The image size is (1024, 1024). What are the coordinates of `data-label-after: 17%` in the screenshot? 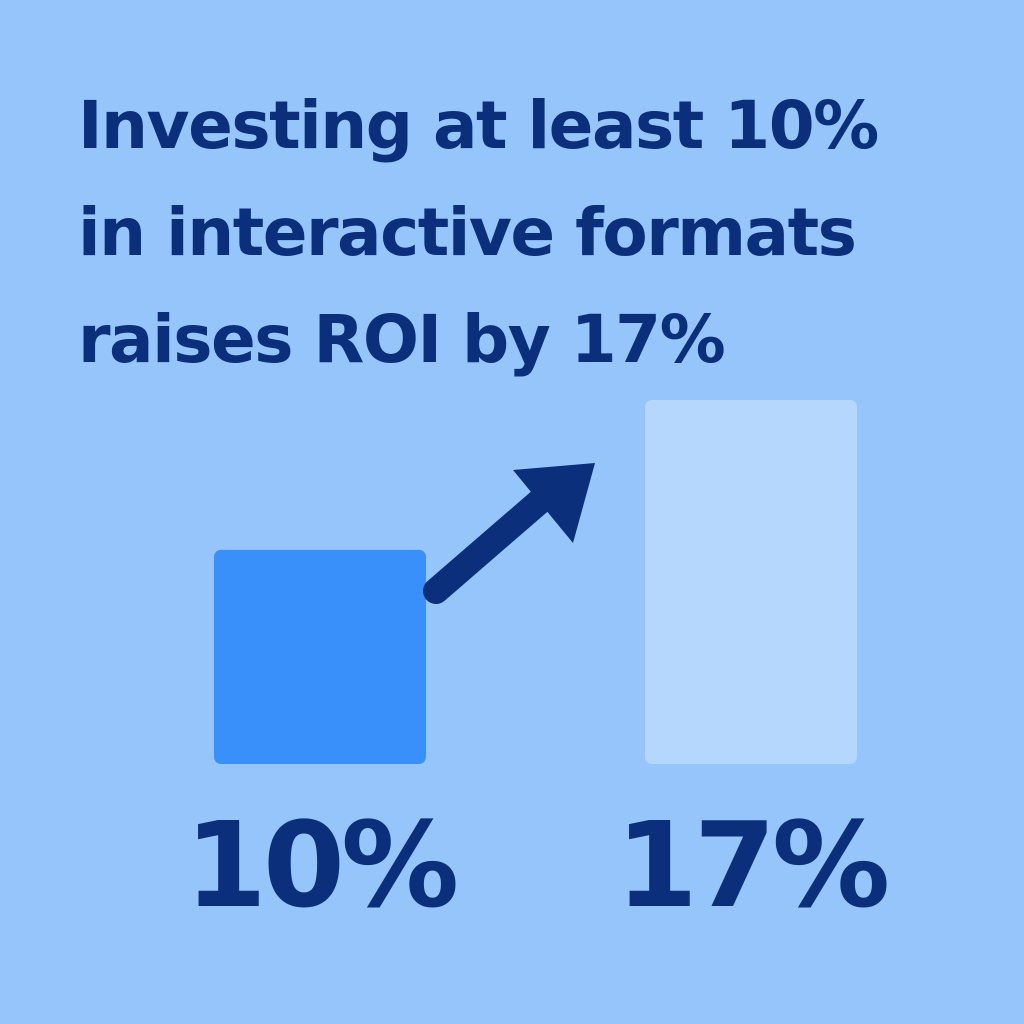 It's located at (751, 865).